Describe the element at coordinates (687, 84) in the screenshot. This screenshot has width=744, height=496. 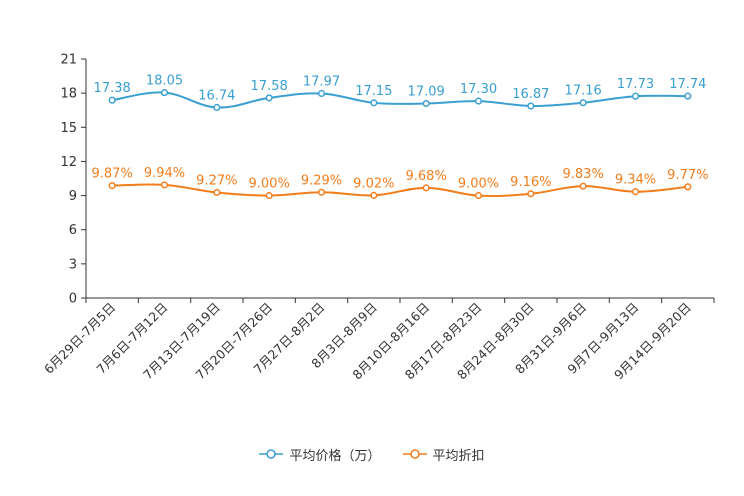
I see `data-label-price: 17.74` at that location.